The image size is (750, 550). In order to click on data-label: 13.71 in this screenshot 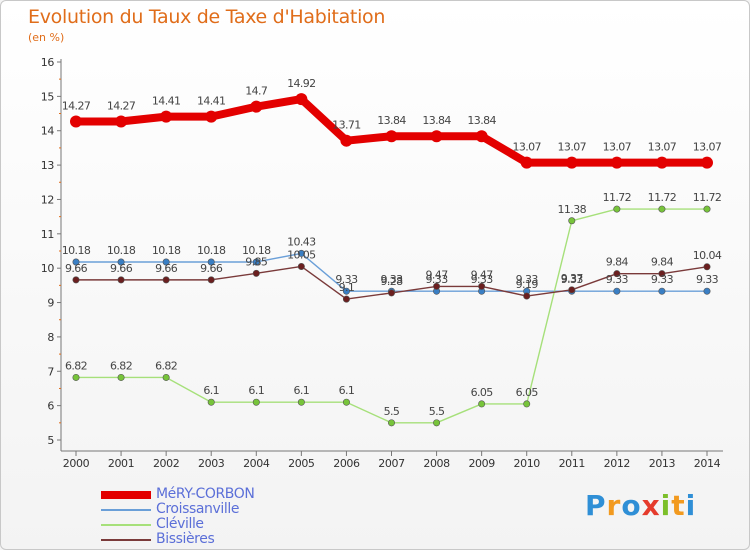, I will do `click(346, 125)`.